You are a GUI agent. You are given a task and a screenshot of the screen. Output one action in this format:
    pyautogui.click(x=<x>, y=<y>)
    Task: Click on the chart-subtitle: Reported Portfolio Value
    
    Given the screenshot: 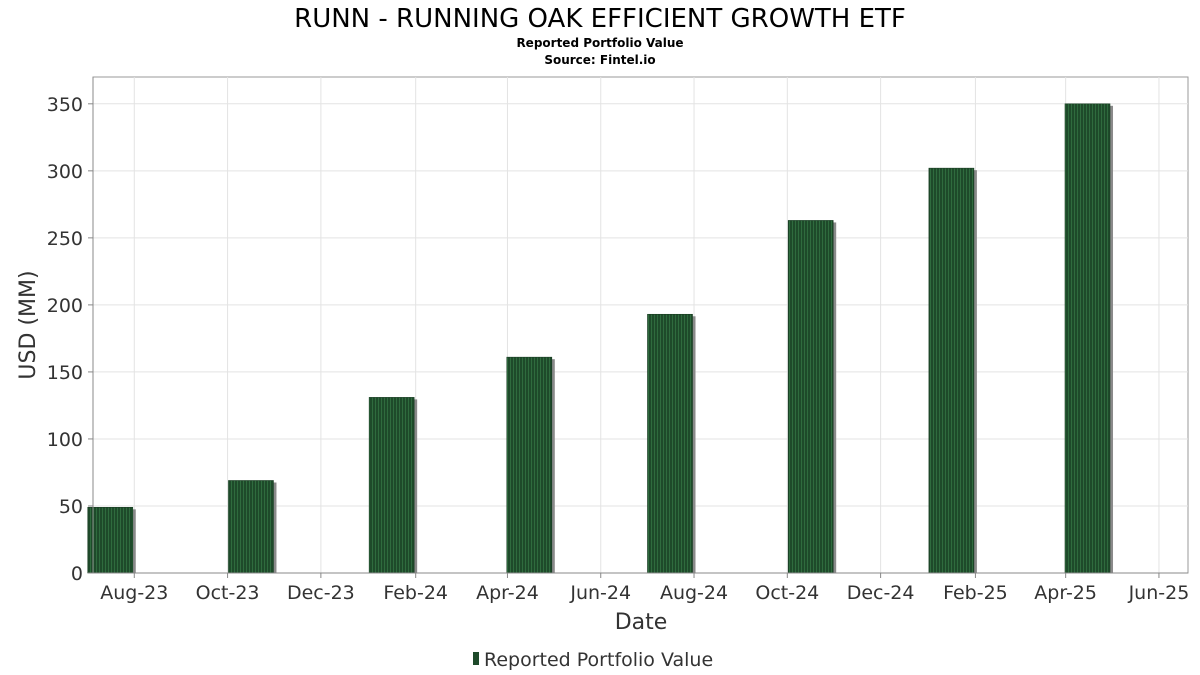 What is the action you would take?
    pyautogui.click(x=599, y=43)
    